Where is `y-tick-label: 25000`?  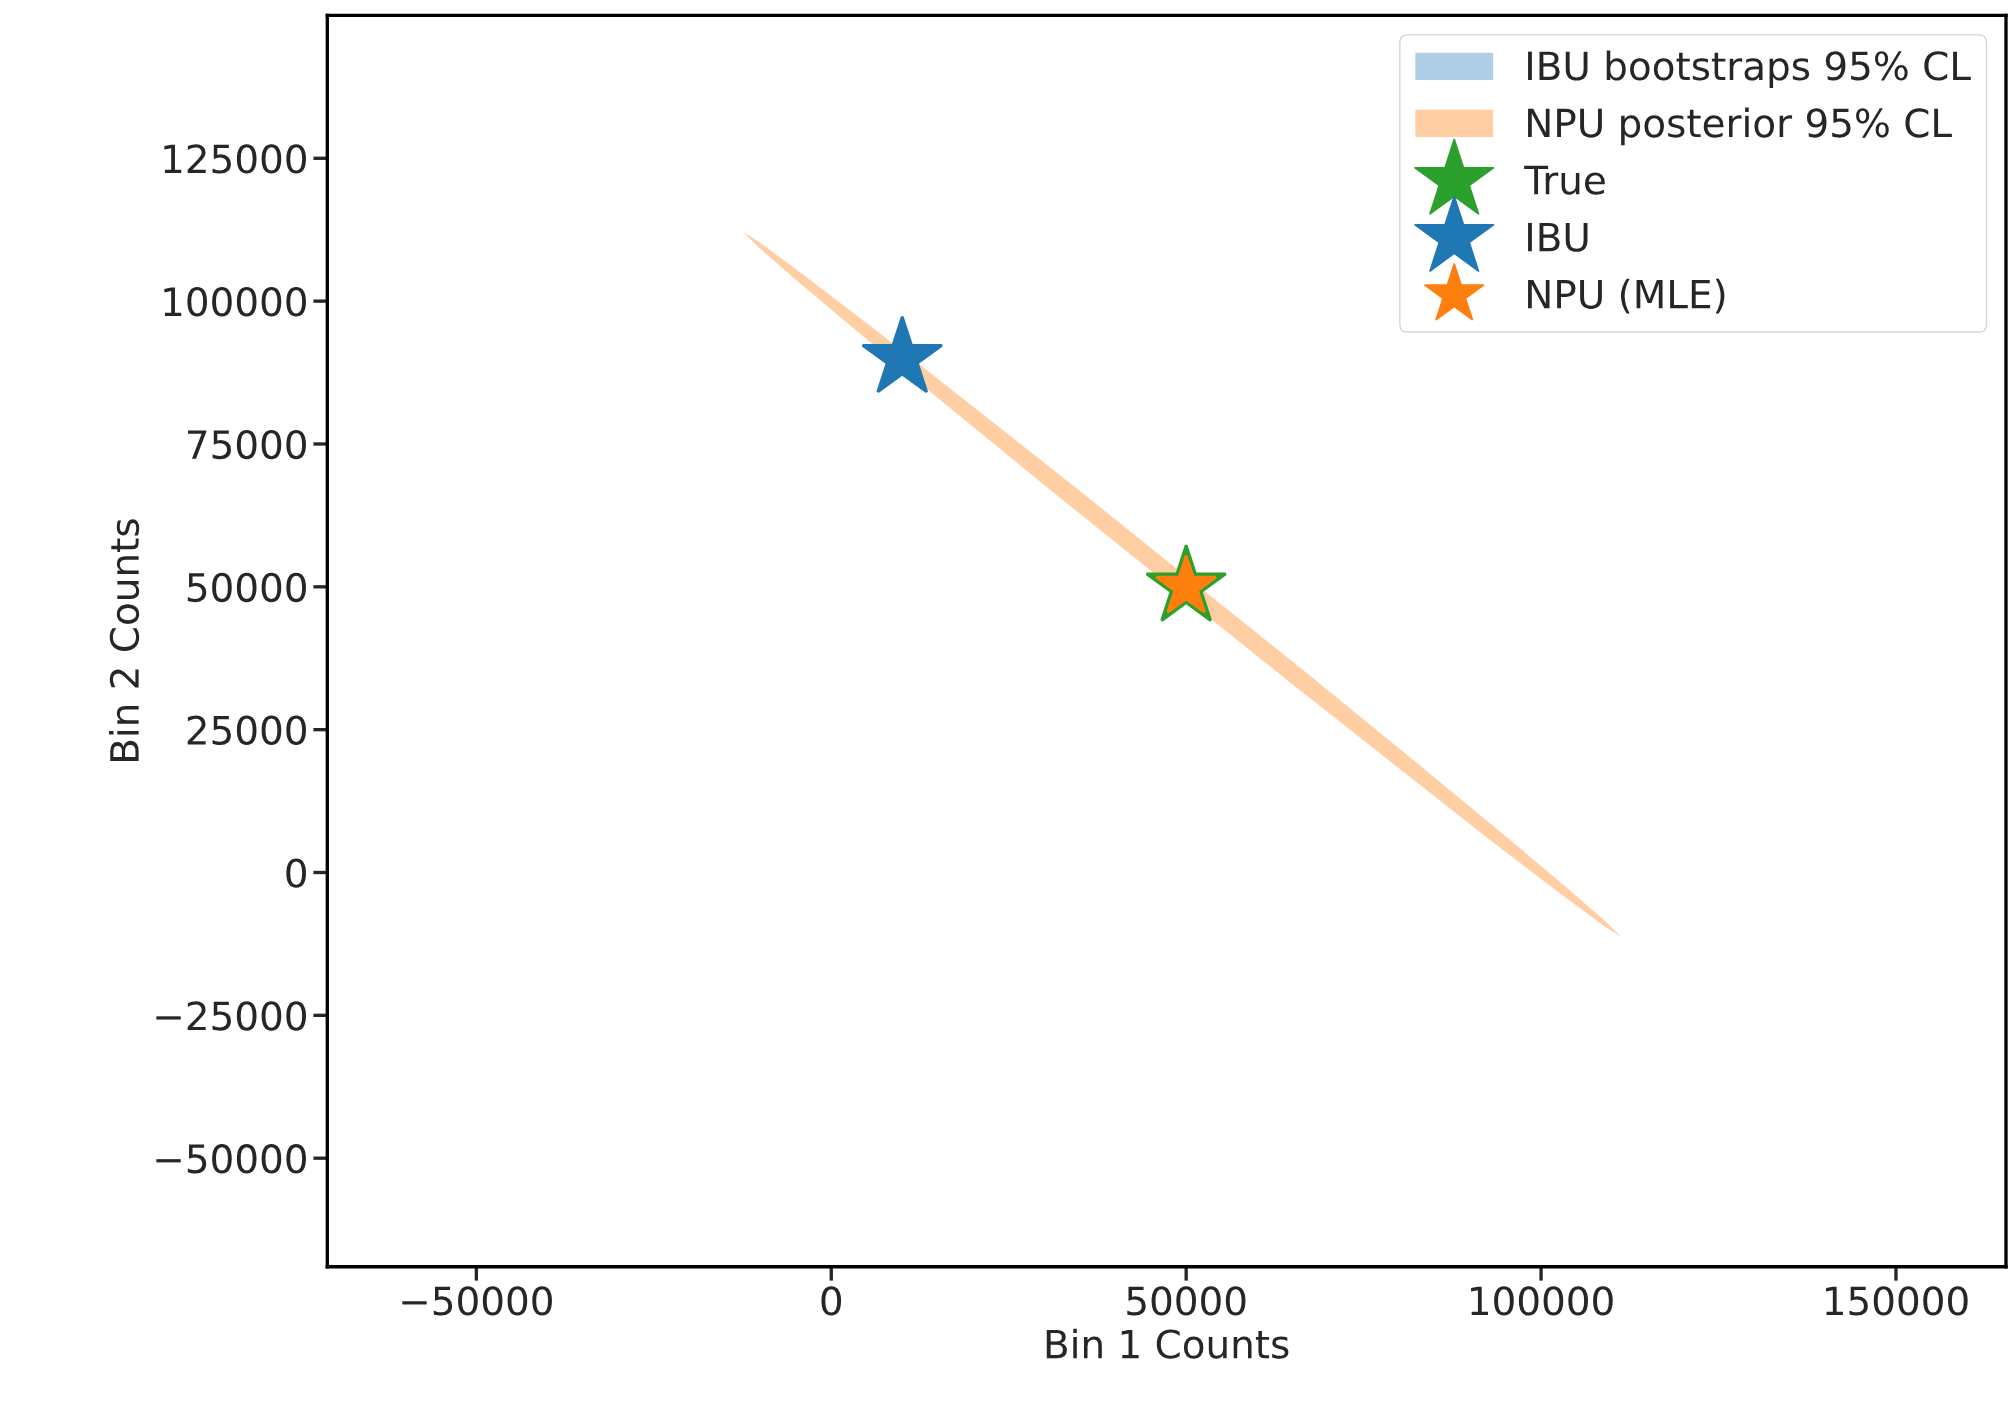
y-tick-label: 25000 is located at coordinates (246, 730).